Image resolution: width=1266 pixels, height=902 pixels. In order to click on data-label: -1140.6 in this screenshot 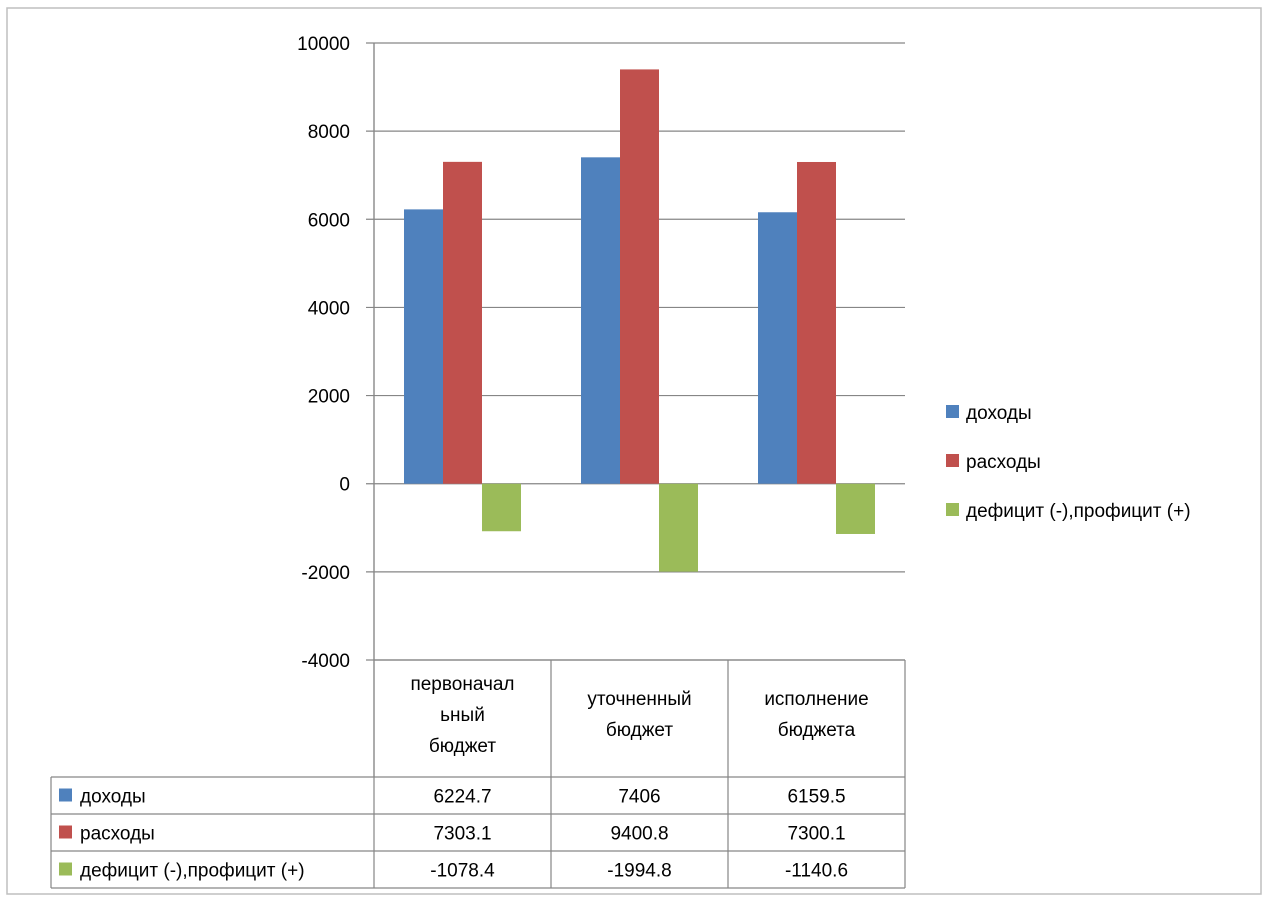, I will do `click(816, 871)`.